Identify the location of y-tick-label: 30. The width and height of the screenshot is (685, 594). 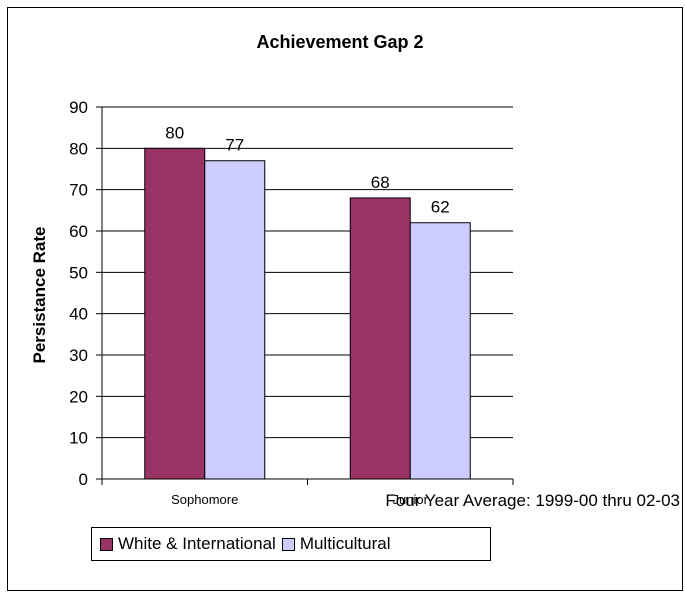
(78, 355).